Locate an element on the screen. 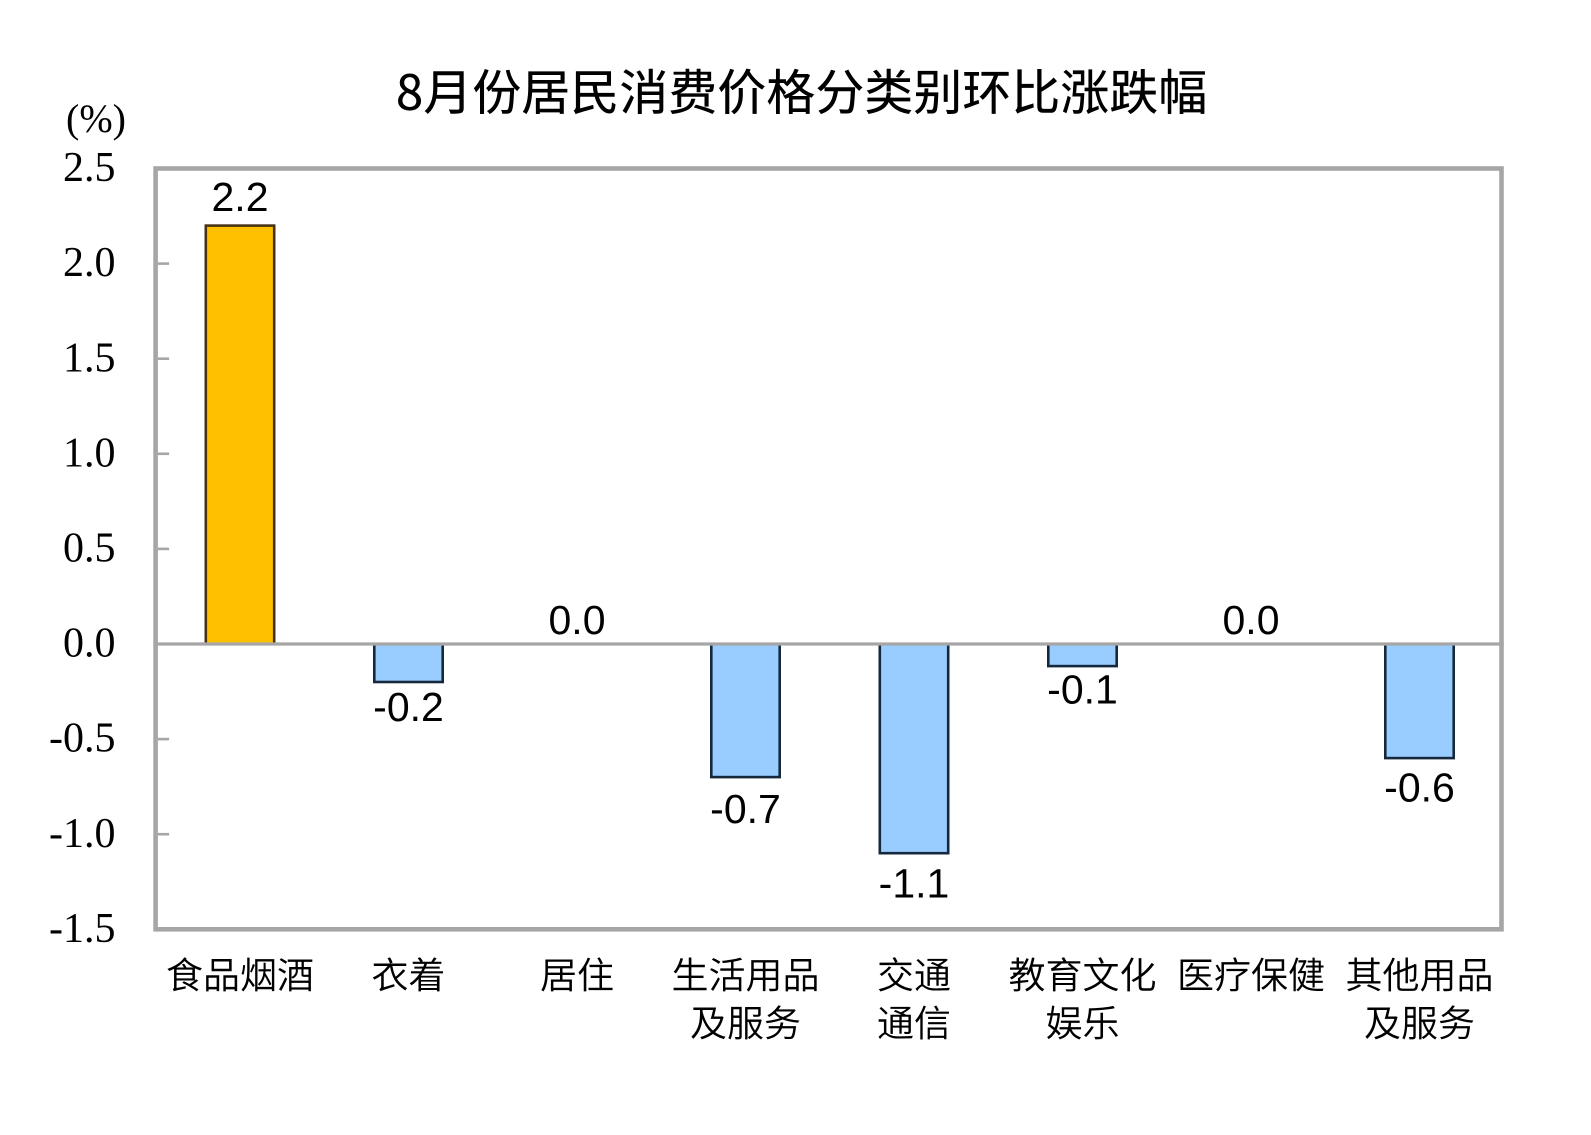 This screenshot has height=1135, width=1591. svg-text: 2.5 is located at coordinates (89, 168).